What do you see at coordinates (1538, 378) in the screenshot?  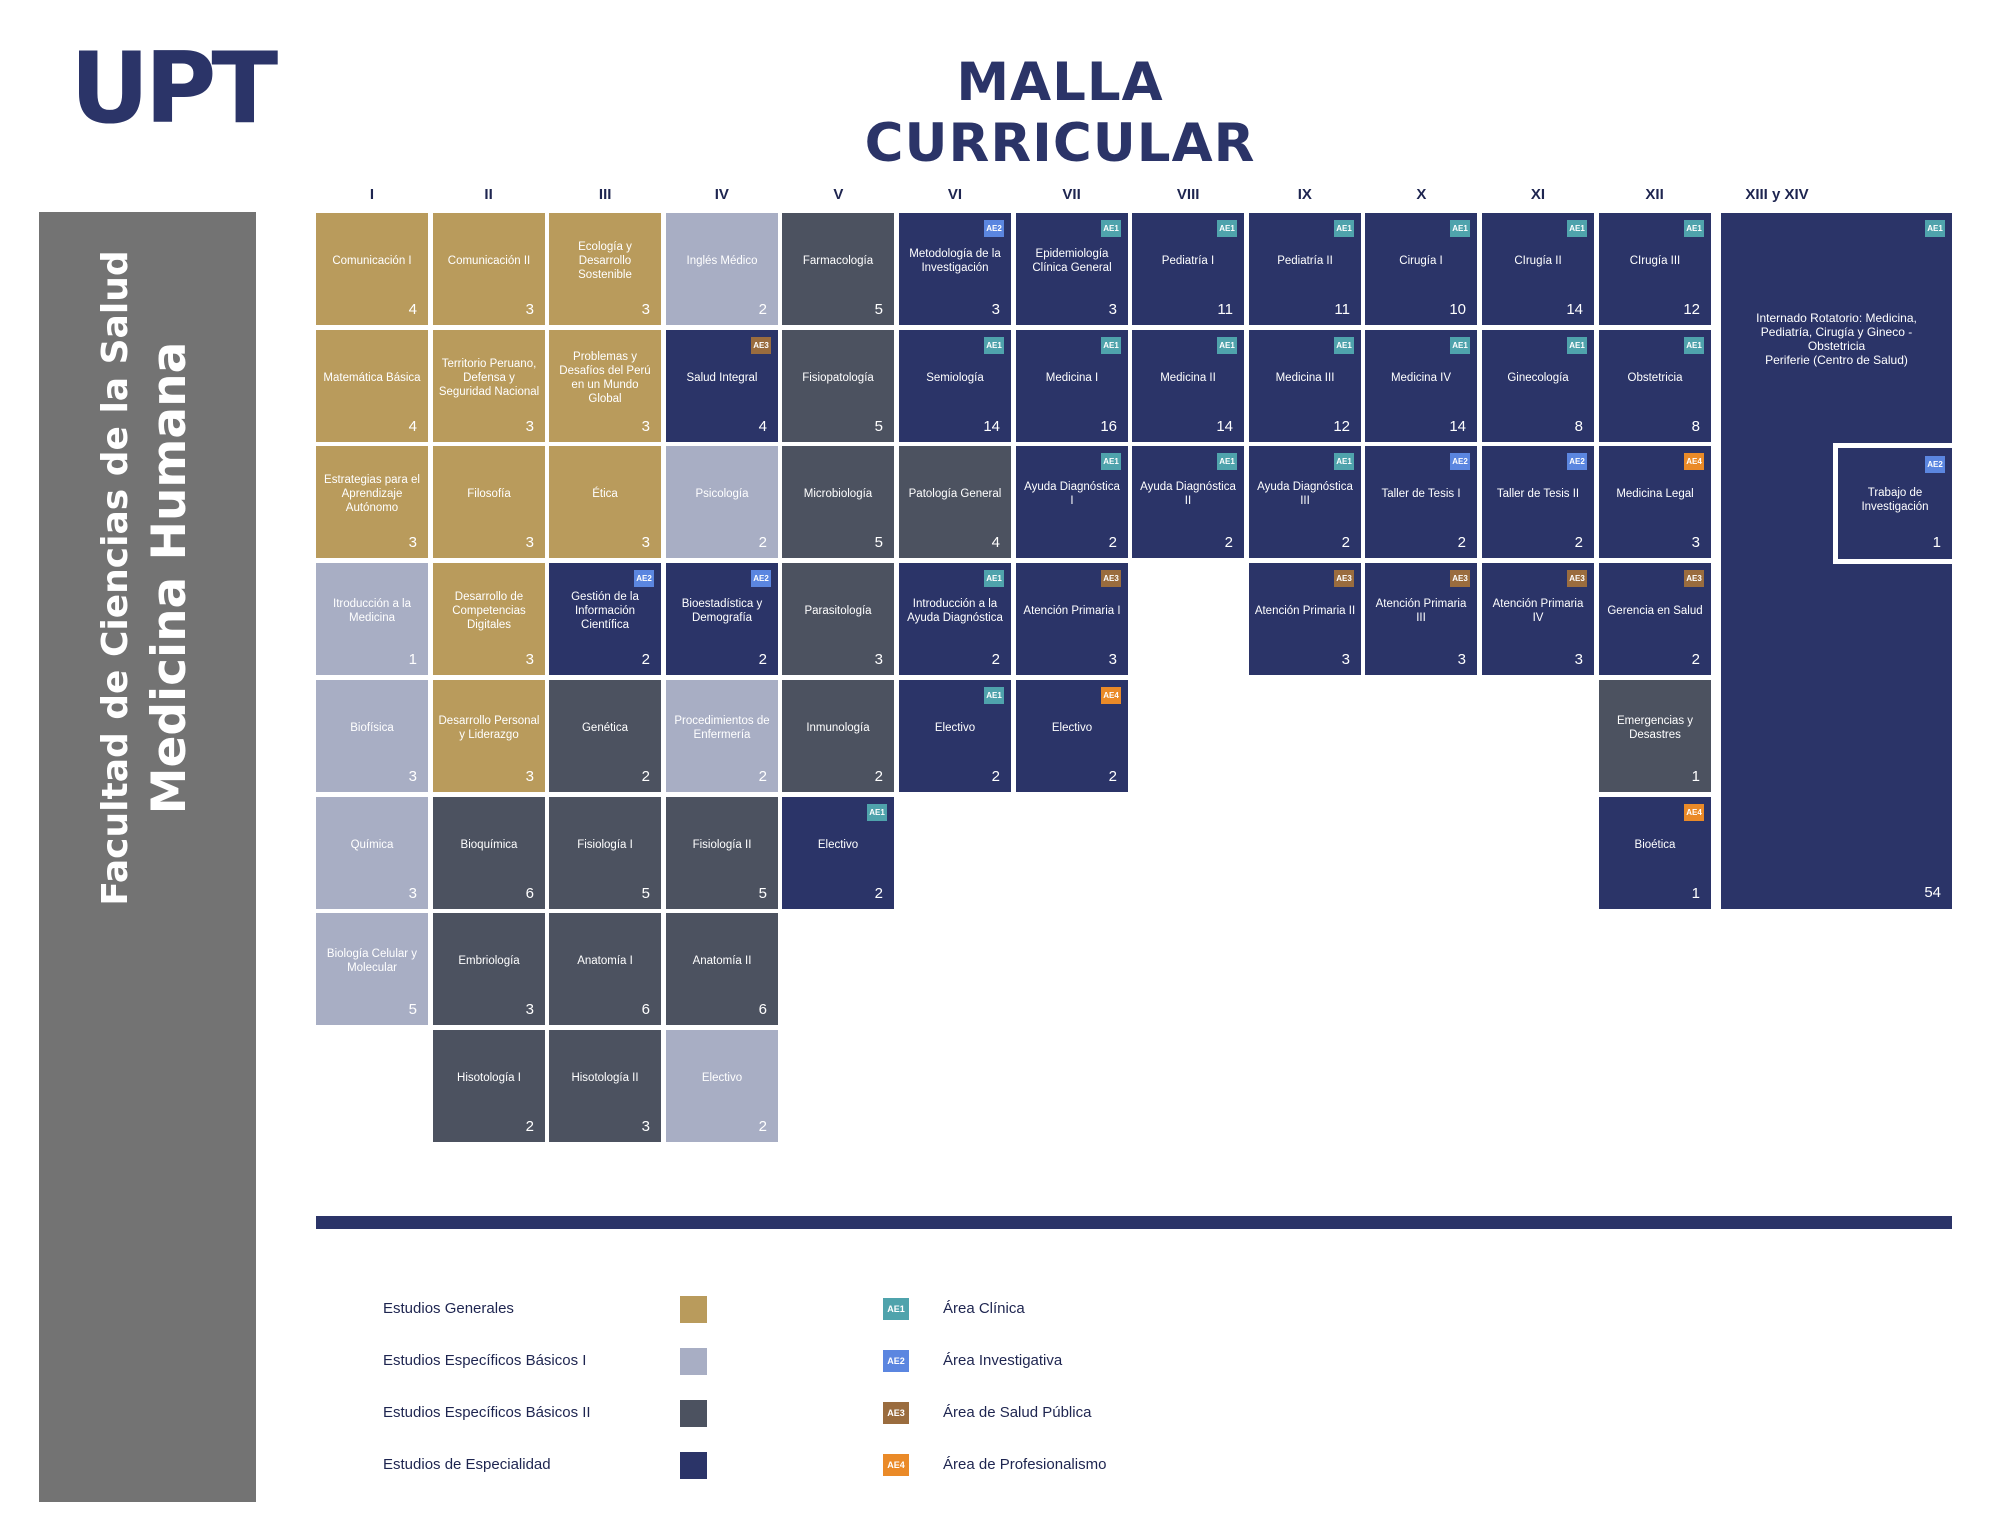 I see `course-name: Ginecología` at bounding box center [1538, 378].